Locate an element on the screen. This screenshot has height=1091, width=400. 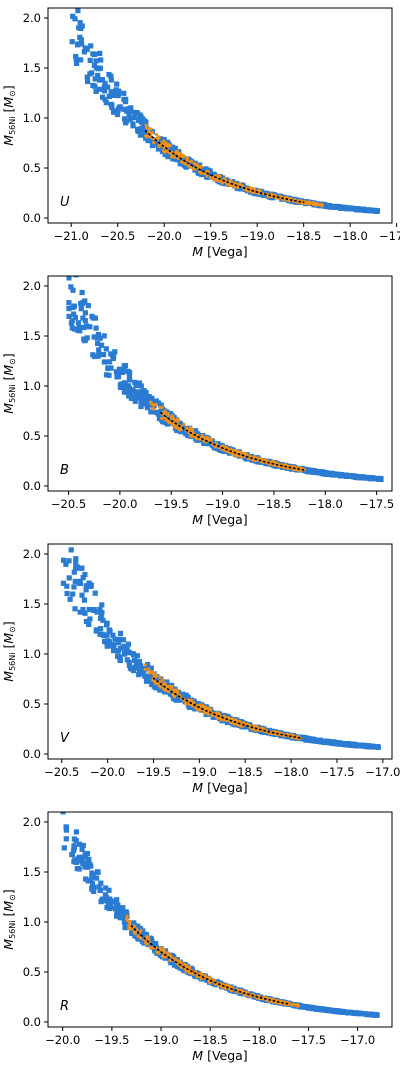
series-dotted-line is located at coordinates (233, 441).